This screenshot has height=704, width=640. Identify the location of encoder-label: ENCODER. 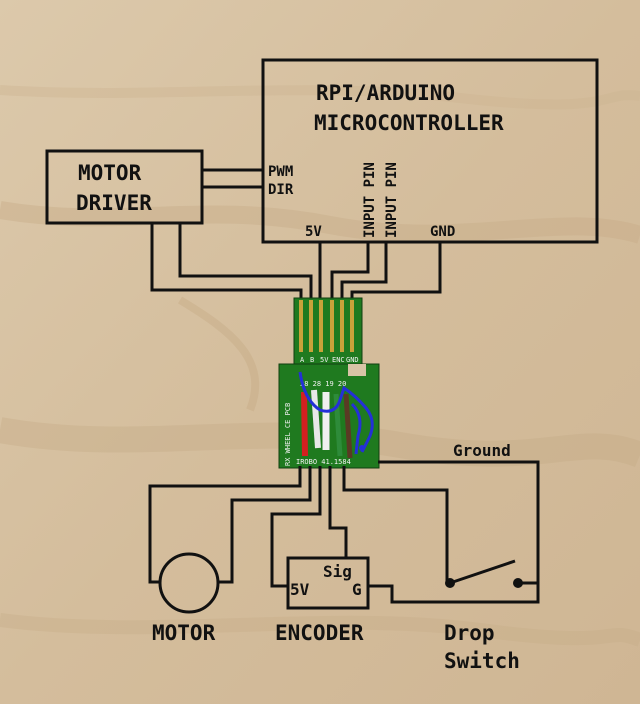
(319, 633).